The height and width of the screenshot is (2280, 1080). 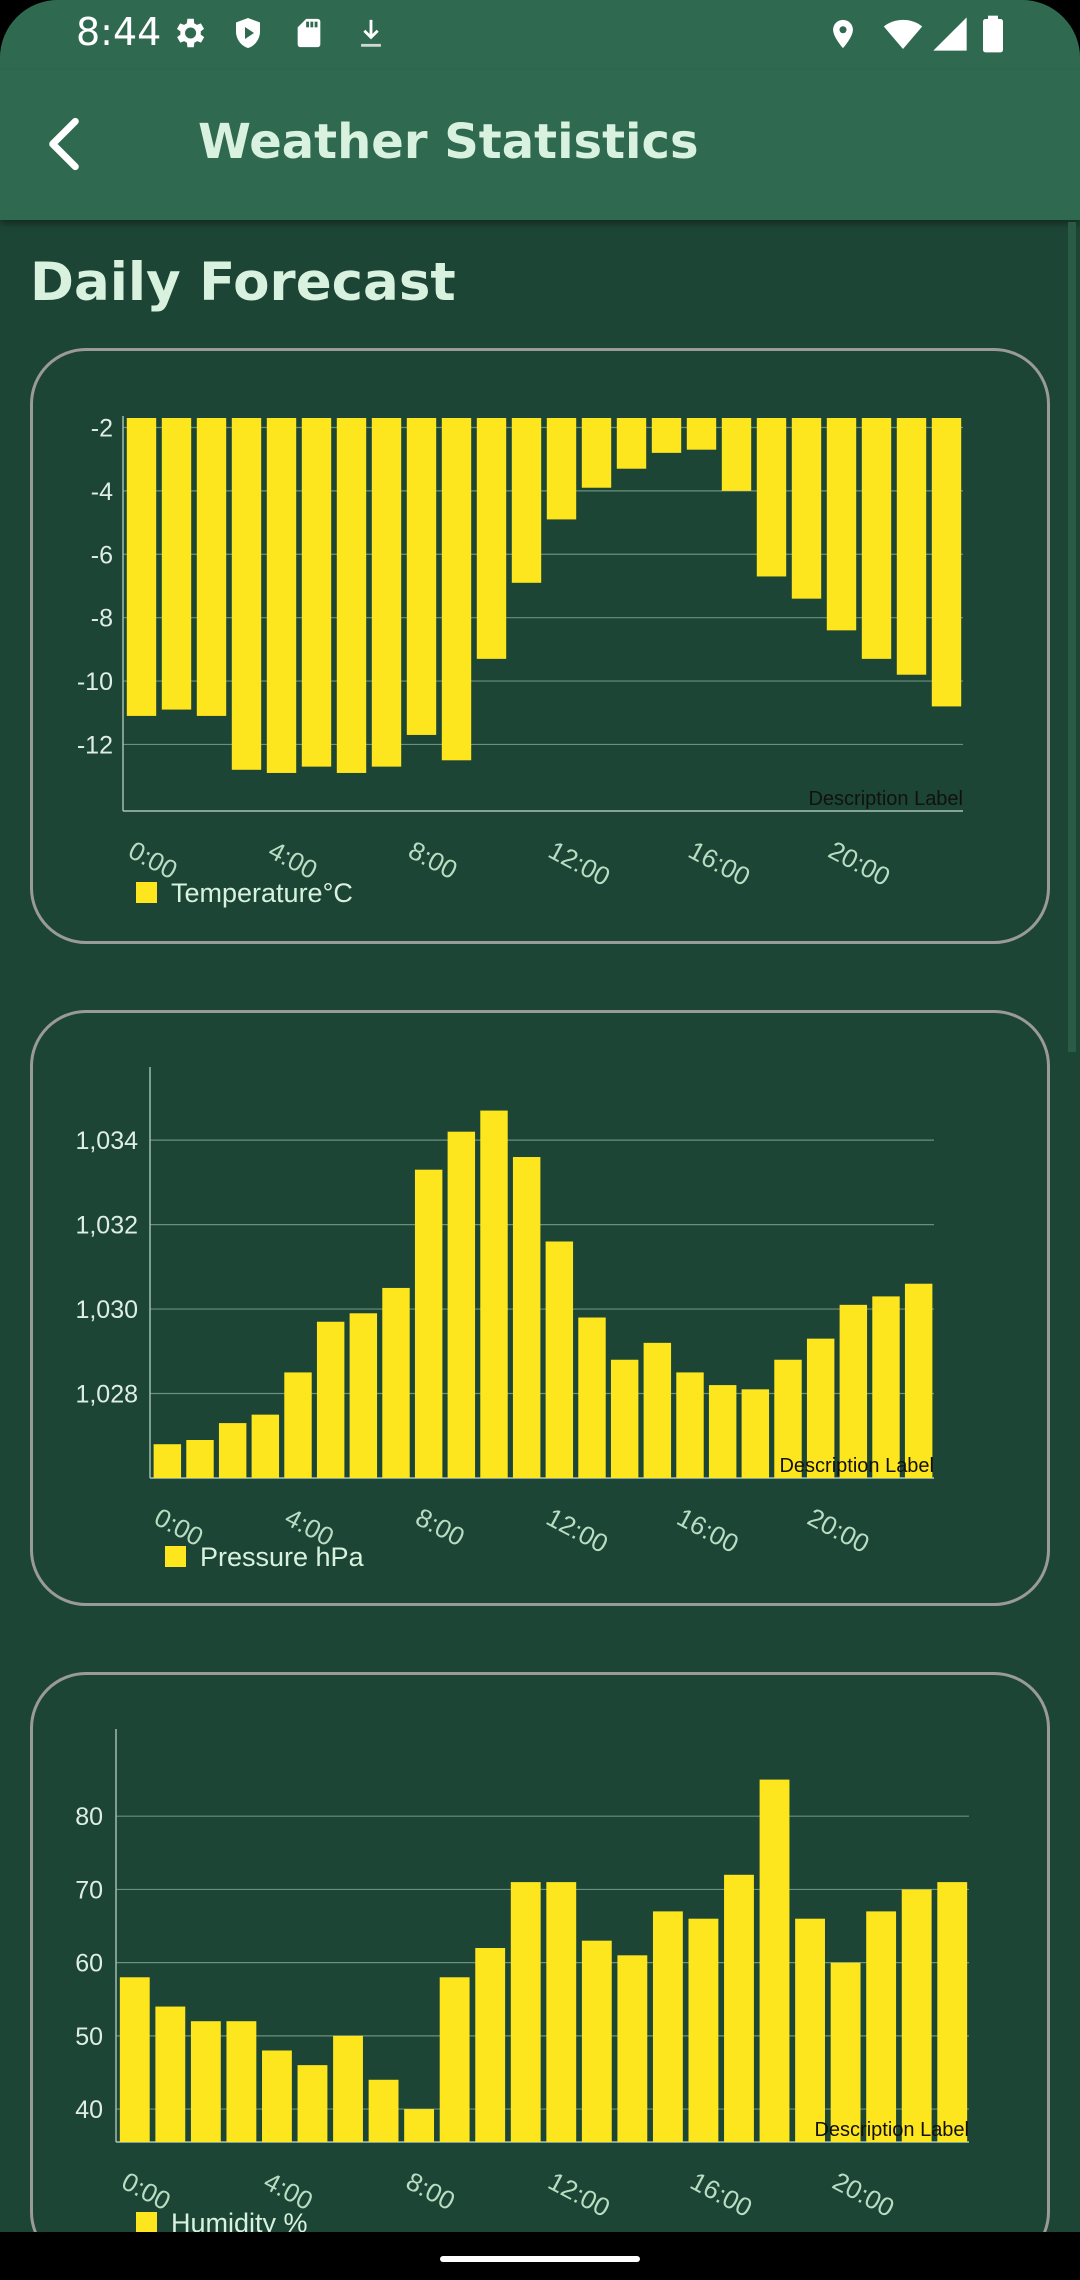 What do you see at coordinates (243, 282) in the screenshot?
I see `section-title: Daily Forecast` at bounding box center [243, 282].